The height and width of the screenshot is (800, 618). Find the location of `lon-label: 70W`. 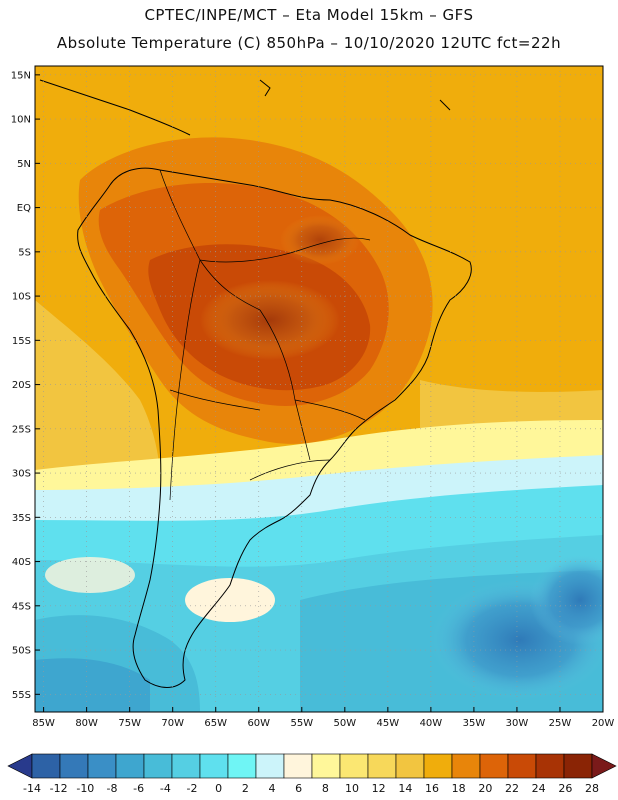

lon-label: 70W is located at coordinates (172, 723).